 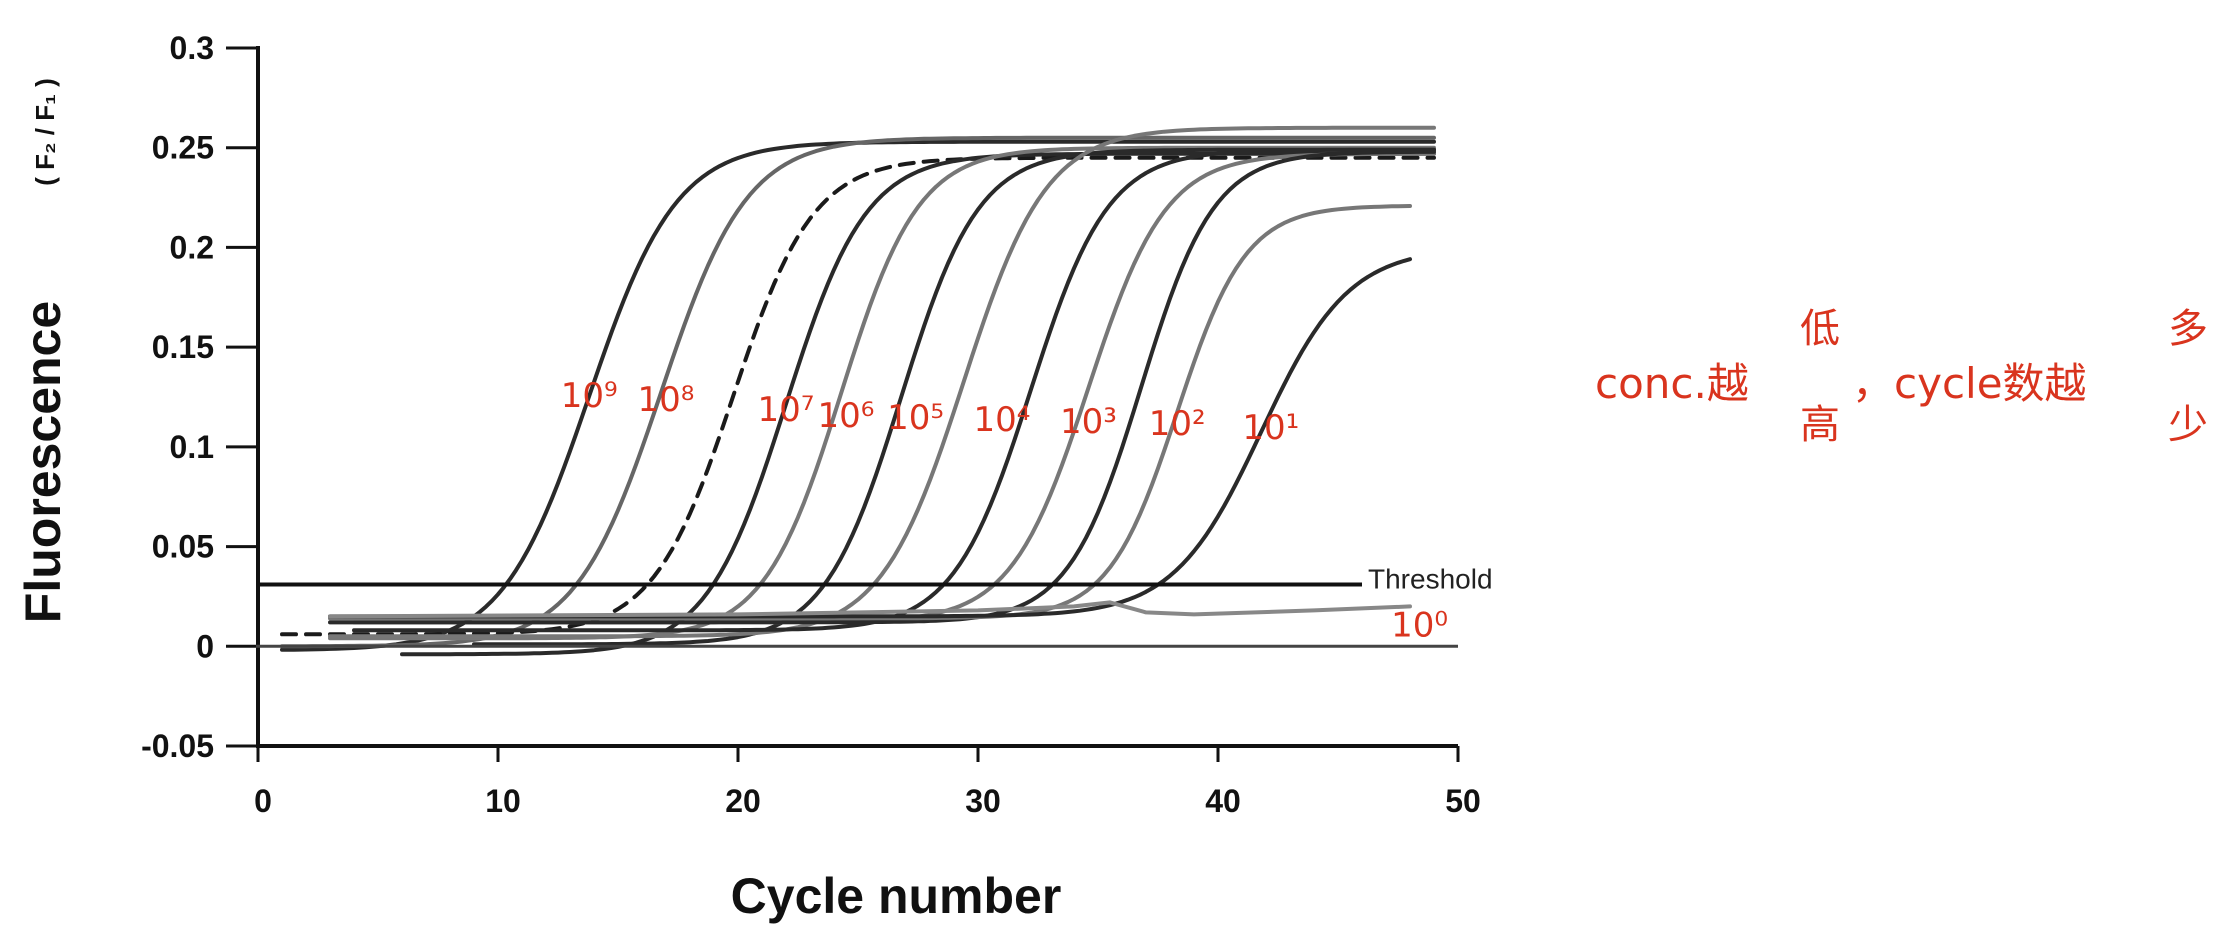 What do you see at coordinates (1820, 329) in the screenshot?
I see `note-prefix-top: 低` at bounding box center [1820, 329].